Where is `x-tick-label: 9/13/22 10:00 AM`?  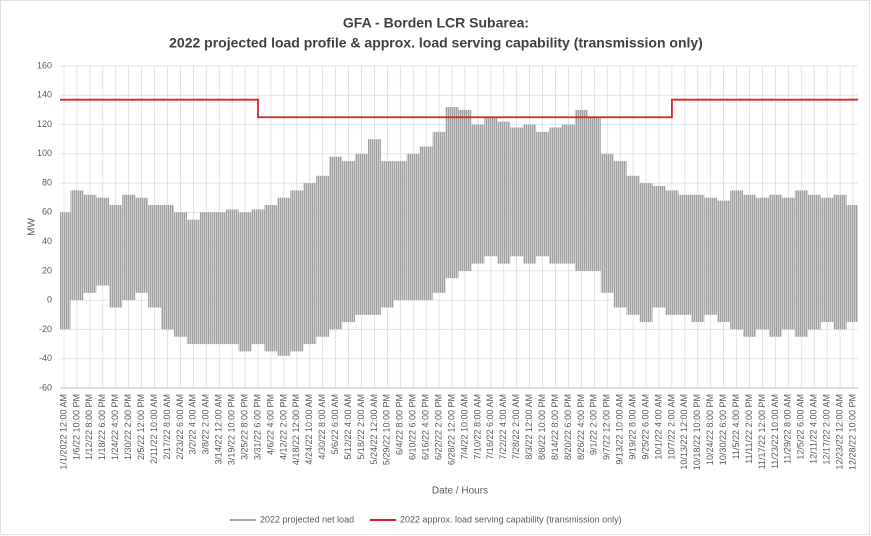 x-tick-label: 9/13/22 10:00 AM is located at coordinates (620, 429).